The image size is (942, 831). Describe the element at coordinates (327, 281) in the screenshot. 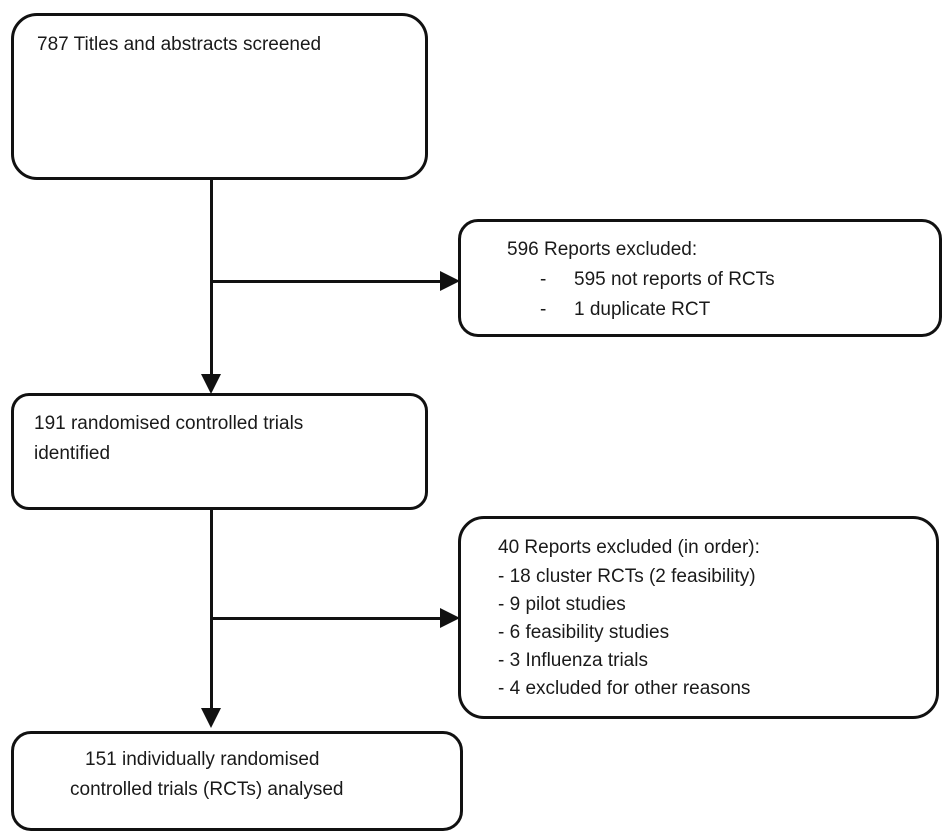

I see `connector-to-excluded-first` at that location.